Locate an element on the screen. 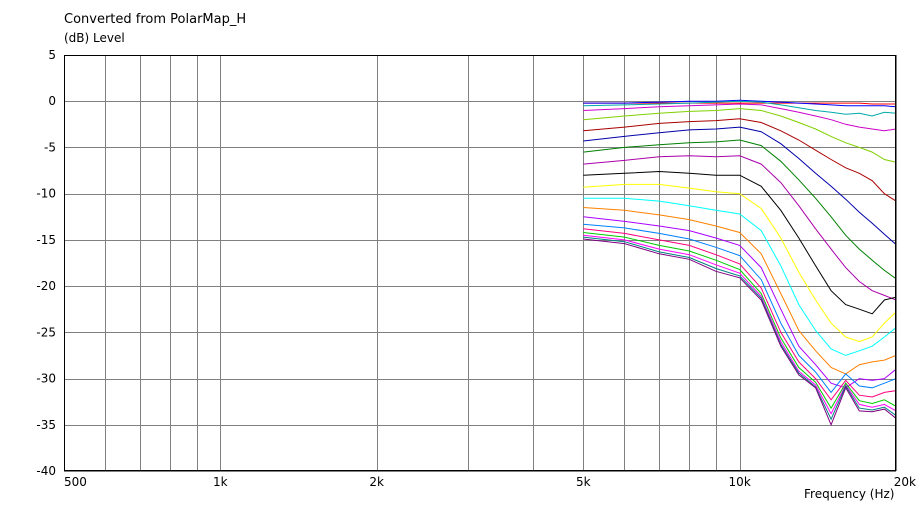  y-tick-label: -35 is located at coordinates (46, 425).